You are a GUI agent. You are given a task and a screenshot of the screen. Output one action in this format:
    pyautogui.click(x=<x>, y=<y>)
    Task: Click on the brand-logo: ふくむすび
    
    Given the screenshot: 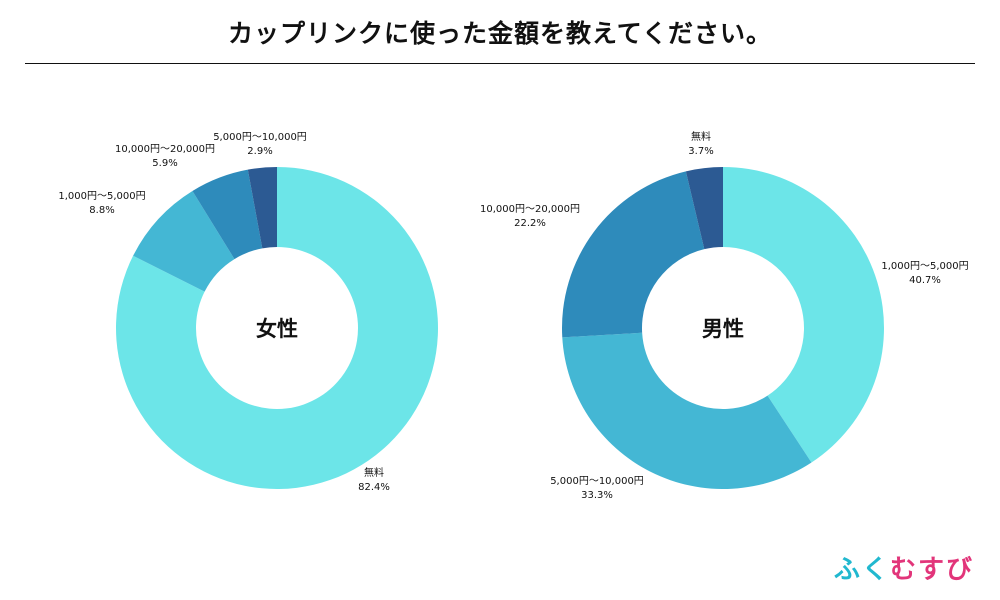 What is the action you would take?
    pyautogui.click(x=904, y=567)
    